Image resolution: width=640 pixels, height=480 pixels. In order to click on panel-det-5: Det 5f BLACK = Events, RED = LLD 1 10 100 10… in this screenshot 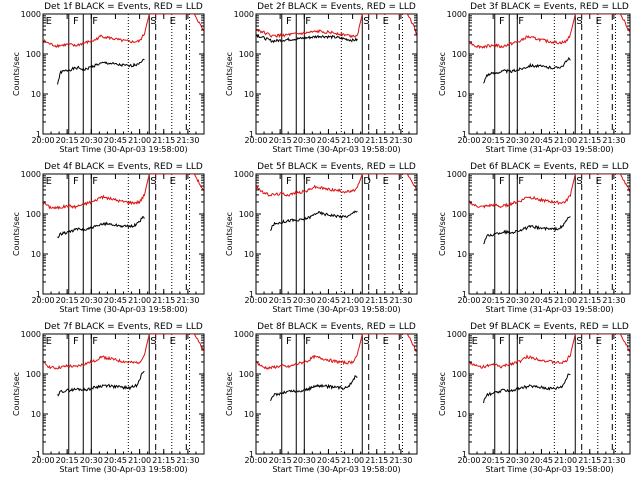, I will do `click(321, 238)`.